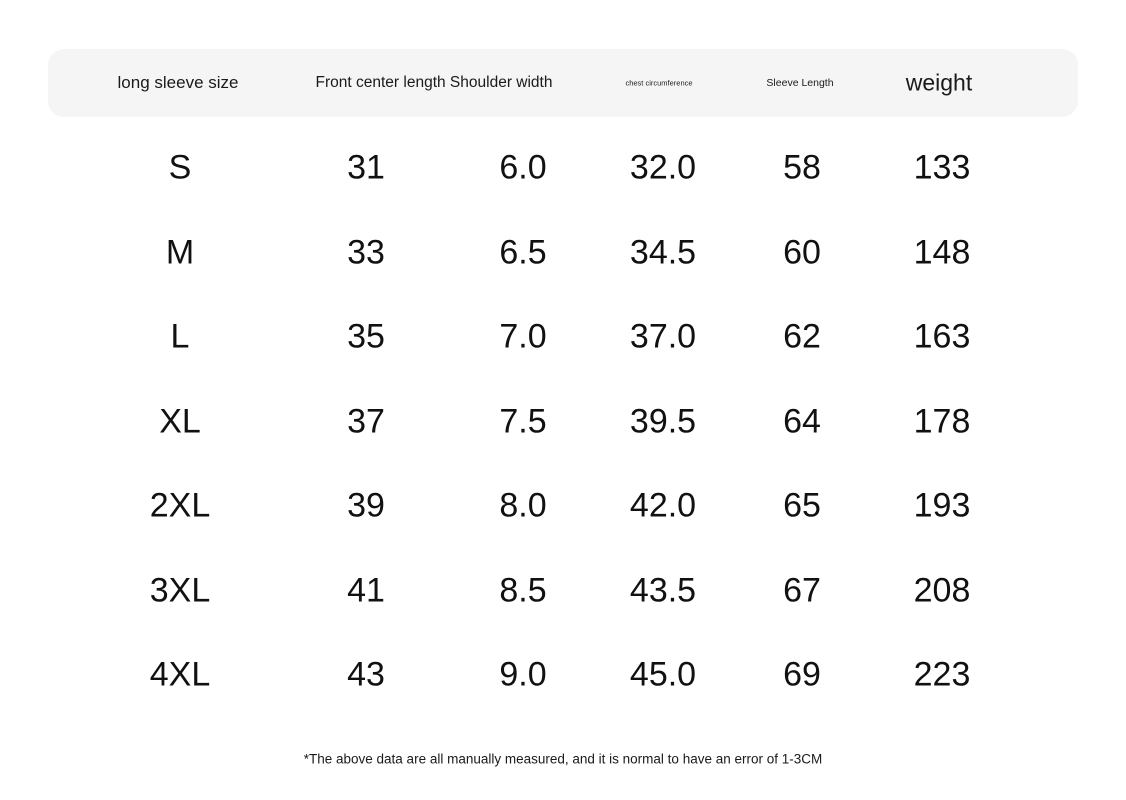 The image size is (1126, 800). Describe the element at coordinates (366, 674) in the screenshot. I see `cell-front-length: 43` at that location.